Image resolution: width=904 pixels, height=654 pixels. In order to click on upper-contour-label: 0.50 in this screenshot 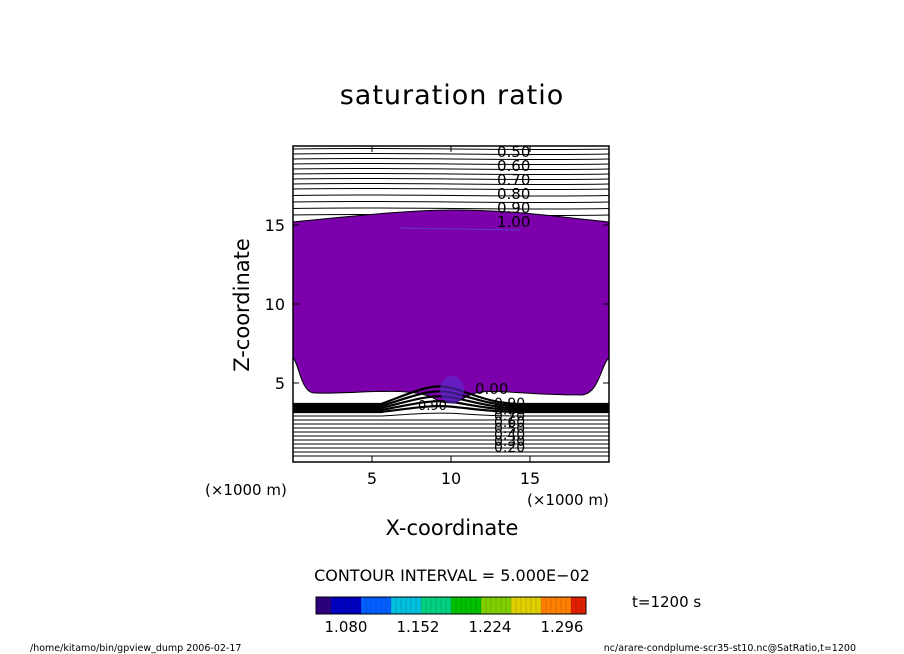, I will do `click(513, 152)`.